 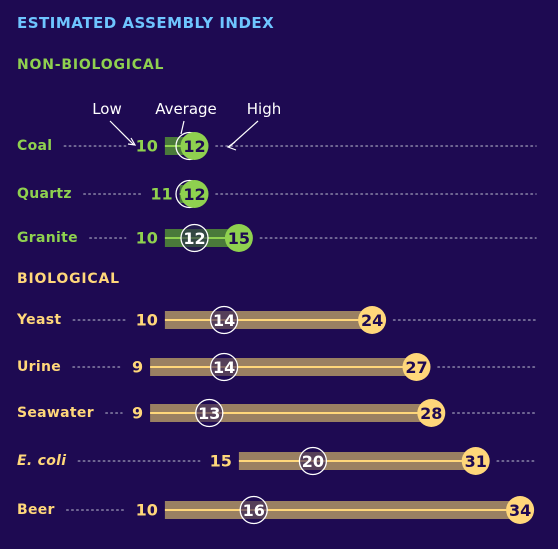 What do you see at coordinates (44, 194) in the screenshot?
I see `category-label: Quartz` at bounding box center [44, 194].